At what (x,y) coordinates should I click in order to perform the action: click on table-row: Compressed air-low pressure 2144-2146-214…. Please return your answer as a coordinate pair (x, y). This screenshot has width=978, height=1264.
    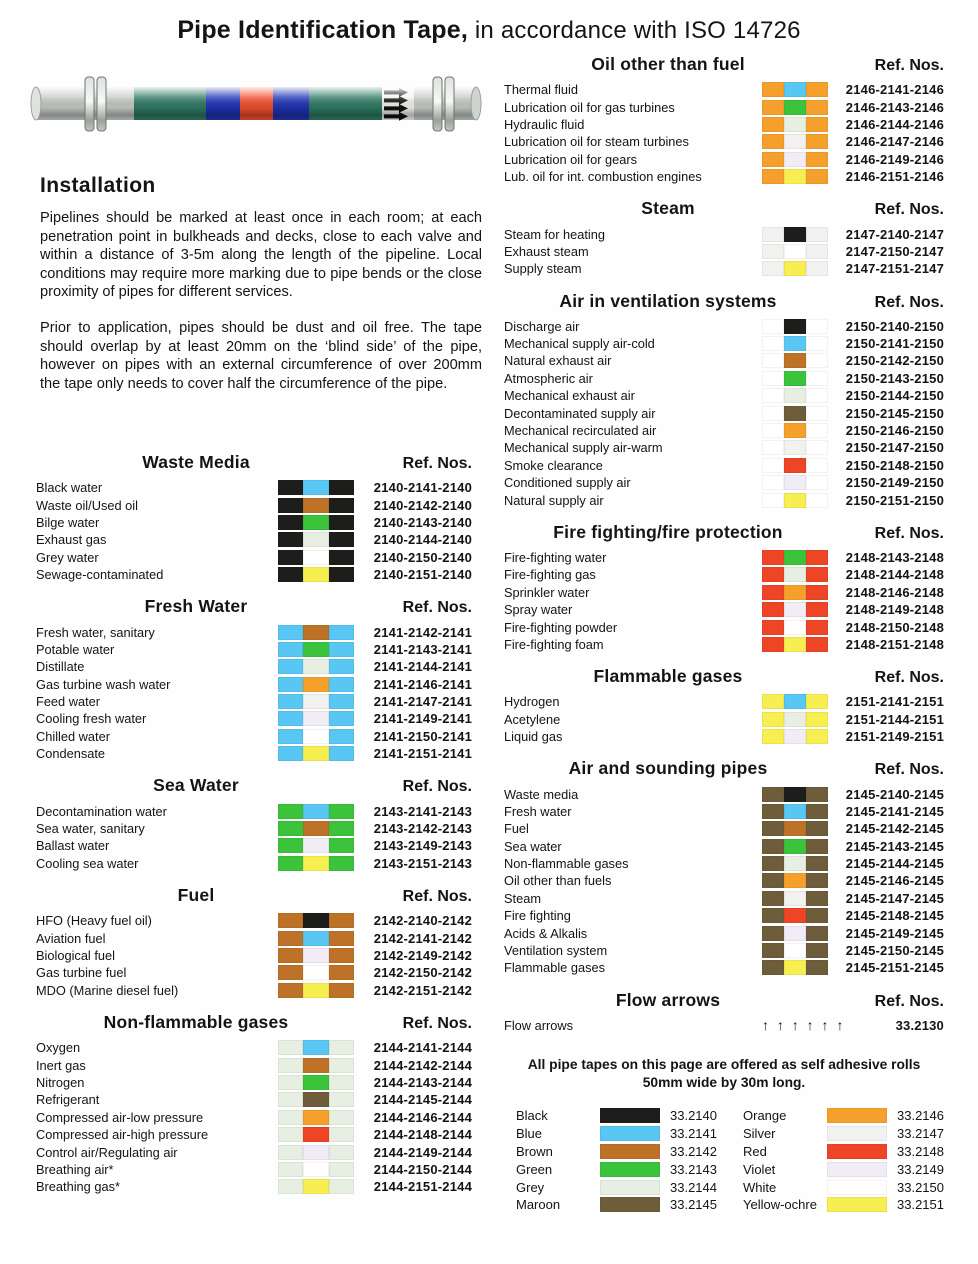
    Looking at the image, I should click on (254, 1117).